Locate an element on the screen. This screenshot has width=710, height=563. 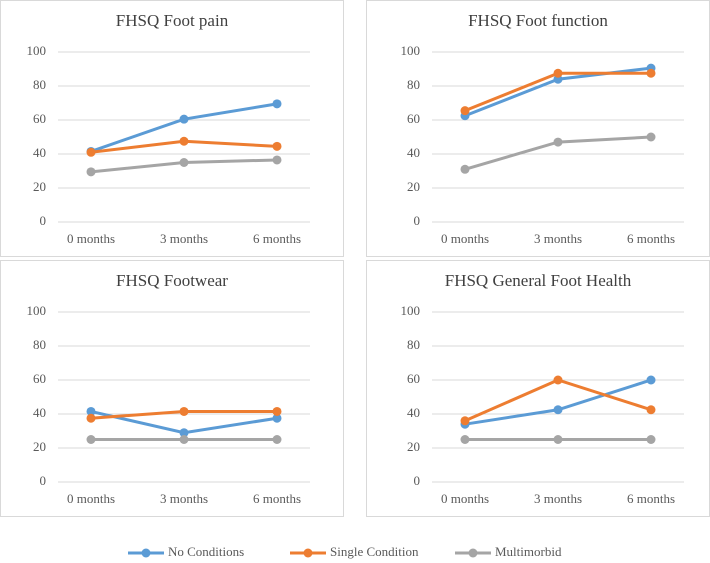
chart-title: FHSQ Foot pain is located at coordinates (172, 20).